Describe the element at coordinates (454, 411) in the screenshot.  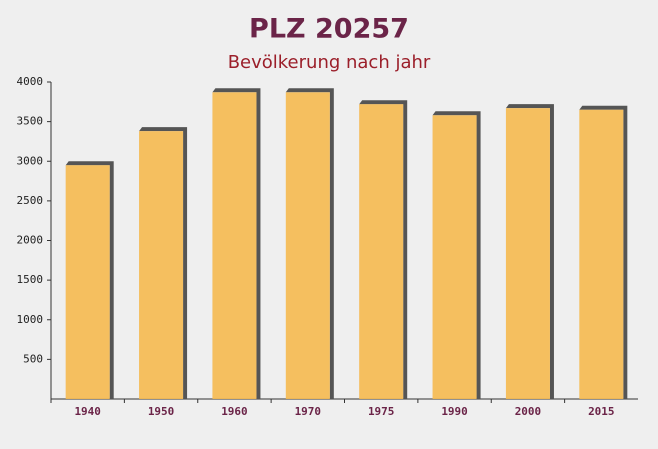
I see `x-tick-label: 1990` at that location.